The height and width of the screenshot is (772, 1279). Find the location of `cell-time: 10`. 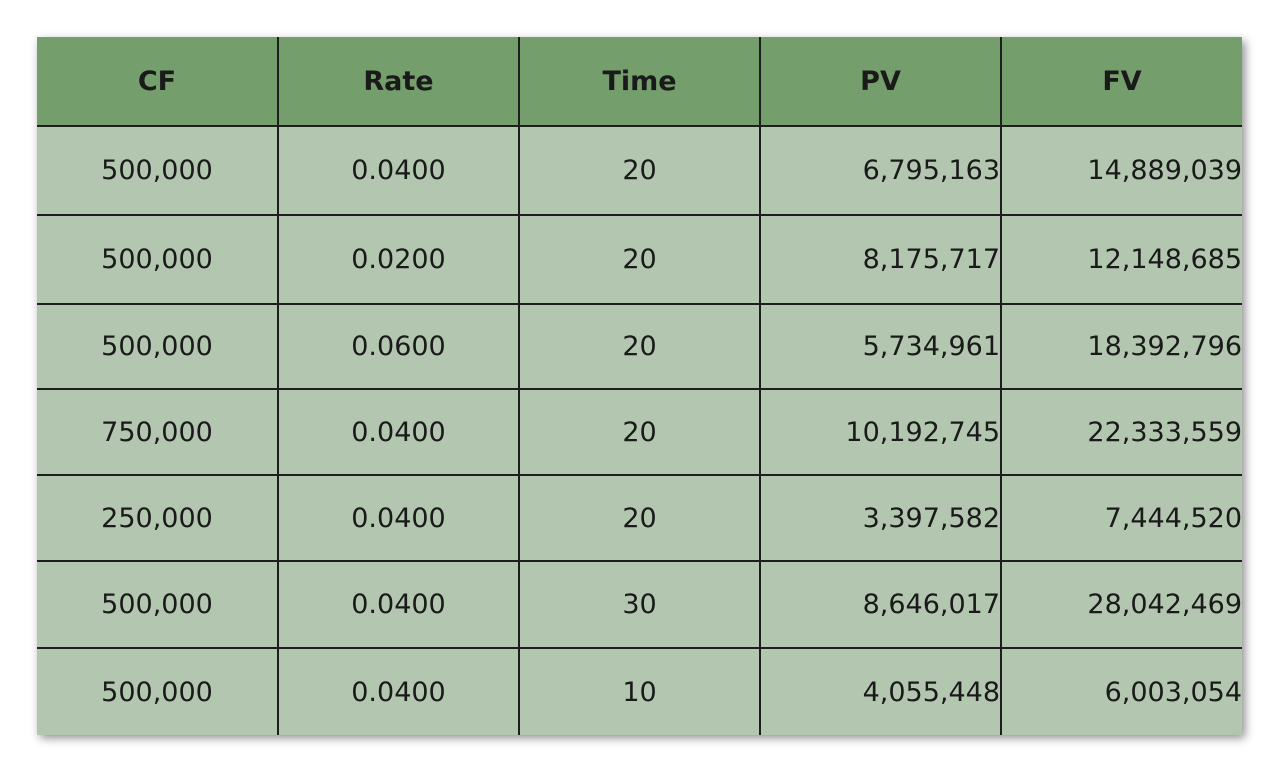

cell-time: 10 is located at coordinates (639, 691).